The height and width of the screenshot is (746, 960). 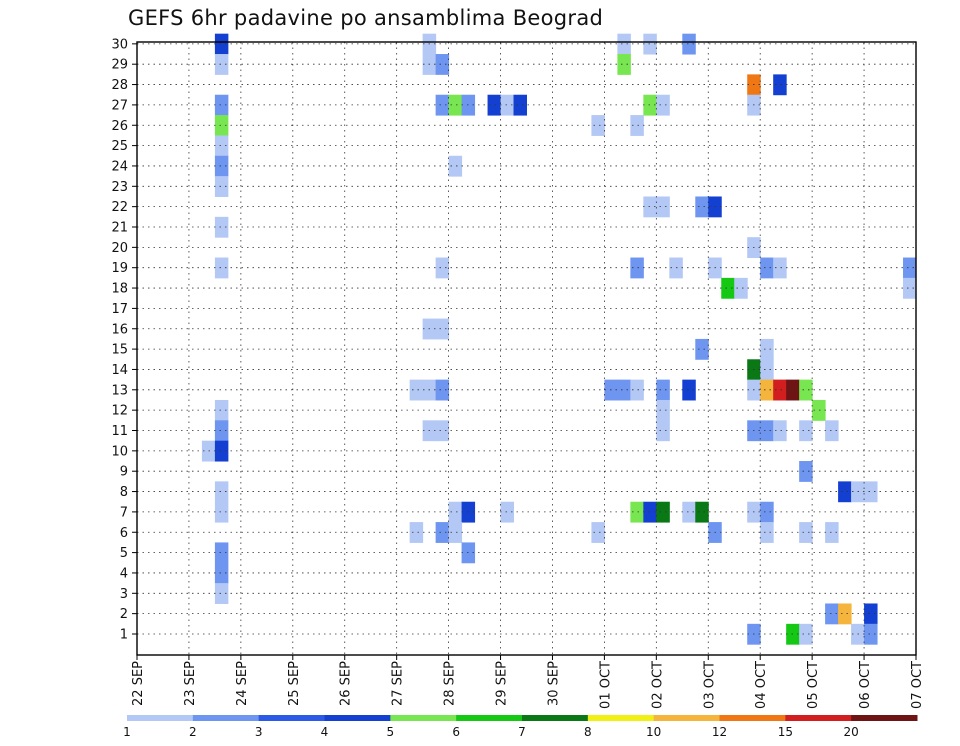 I want to click on x-tick-label: 04 OCT, so click(x=761, y=685).